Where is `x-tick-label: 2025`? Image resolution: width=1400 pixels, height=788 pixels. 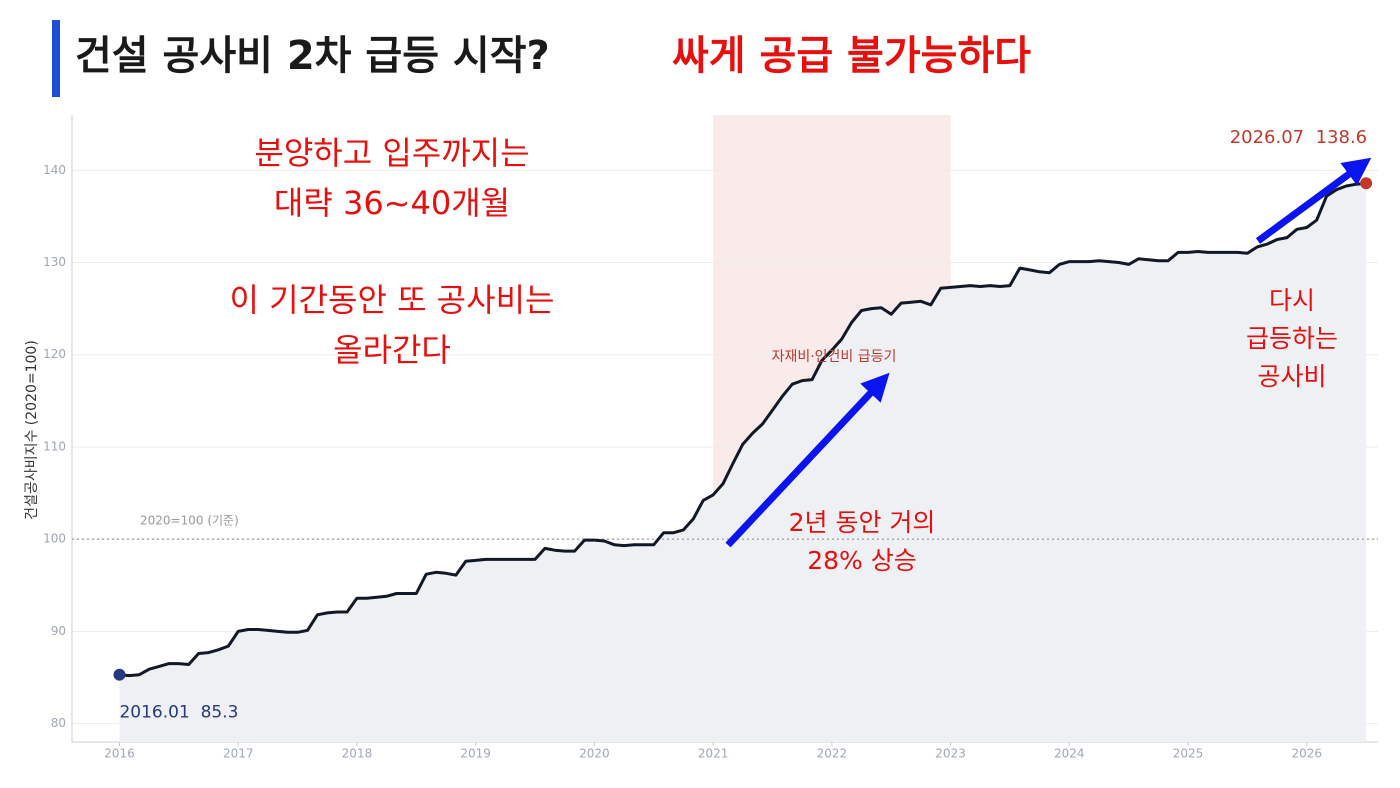
x-tick-label: 2025 is located at coordinates (1188, 754).